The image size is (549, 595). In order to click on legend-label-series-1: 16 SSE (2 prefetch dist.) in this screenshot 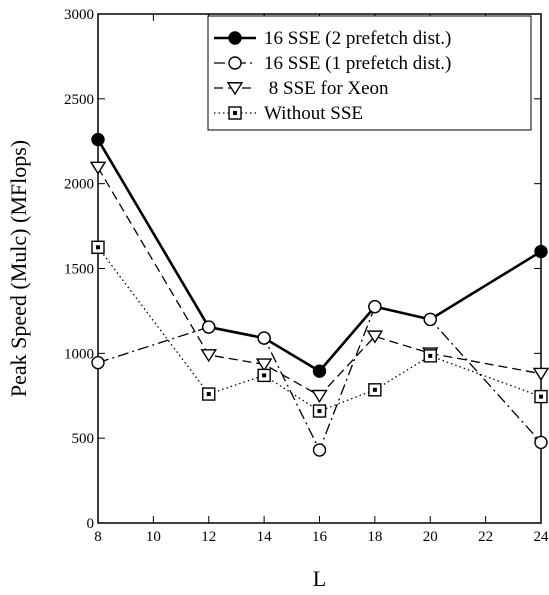, I will do `click(357, 38)`.